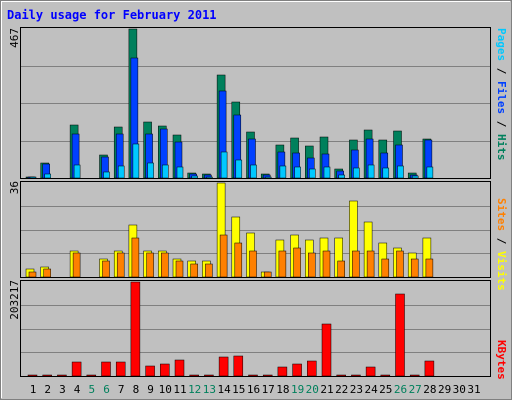 The image size is (512, 400). Describe the element at coordinates (444, 389) in the screenshot. I see `x-tick-label: 29` at that location.